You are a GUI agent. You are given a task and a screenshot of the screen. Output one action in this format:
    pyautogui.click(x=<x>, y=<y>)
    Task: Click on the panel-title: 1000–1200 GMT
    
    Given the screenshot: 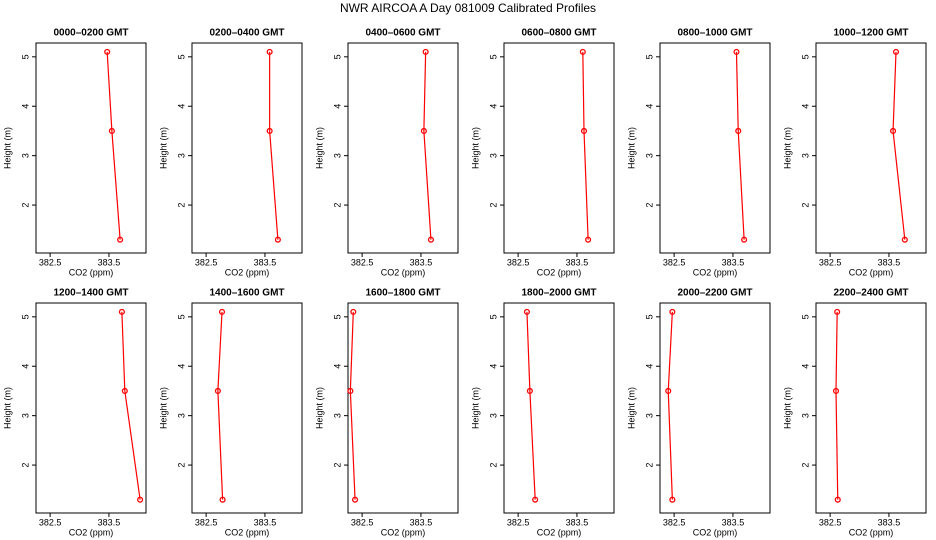 What is the action you would take?
    pyautogui.click(x=870, y=33)
    